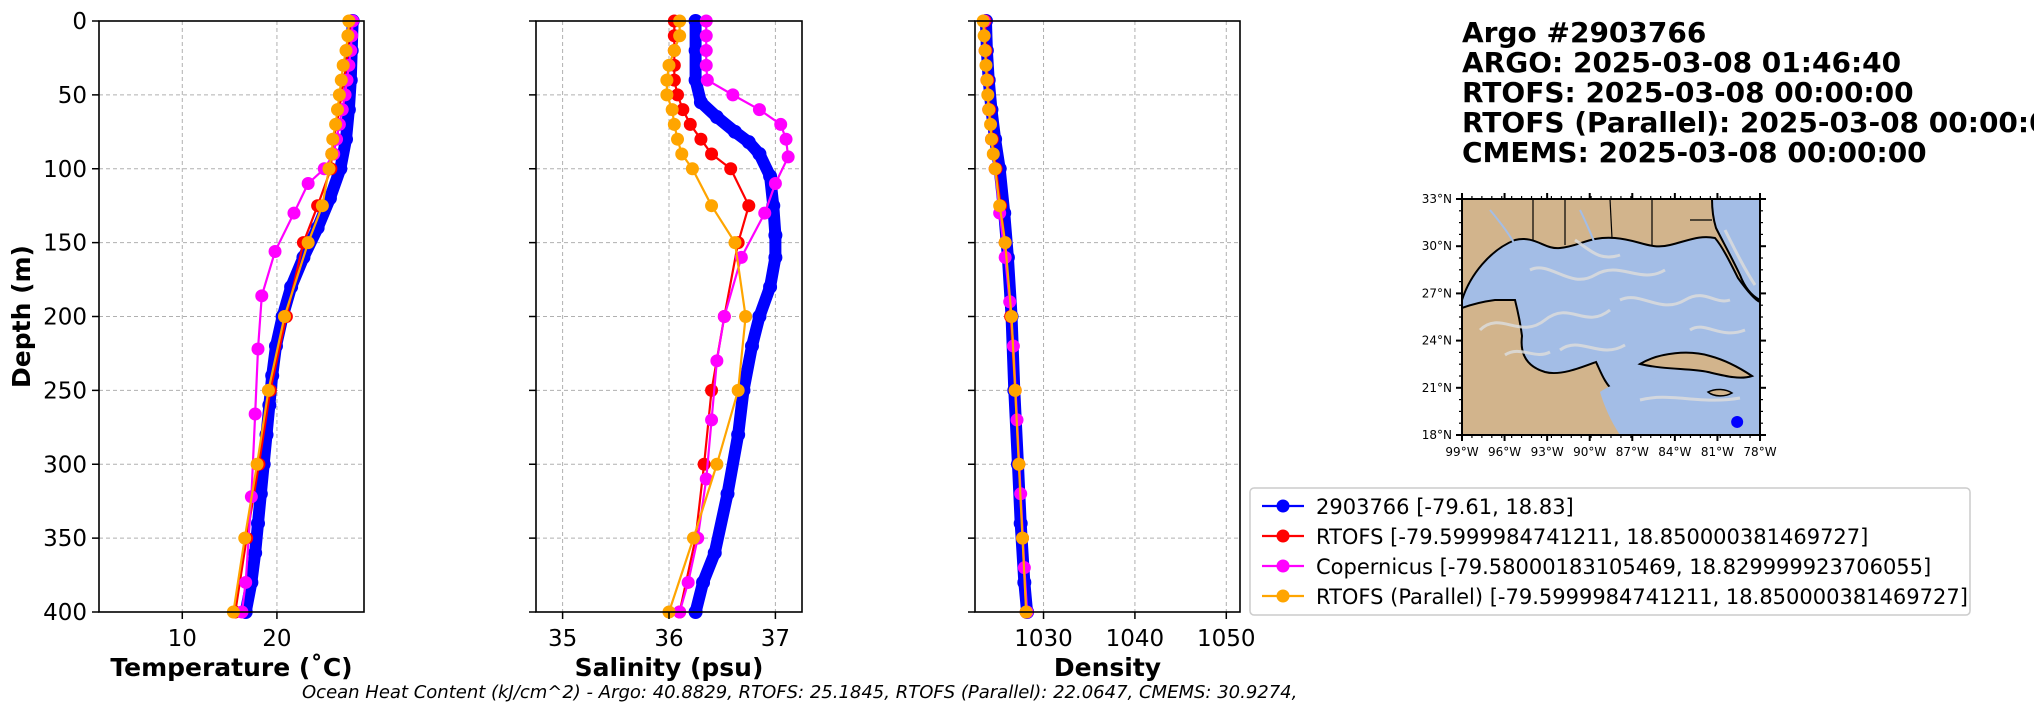 The width and height of the screenshot is (2034, 712). Describe the element at coordinates (1135, 639) in the screenshot. I see `x-tick-label: 1040` at that location.